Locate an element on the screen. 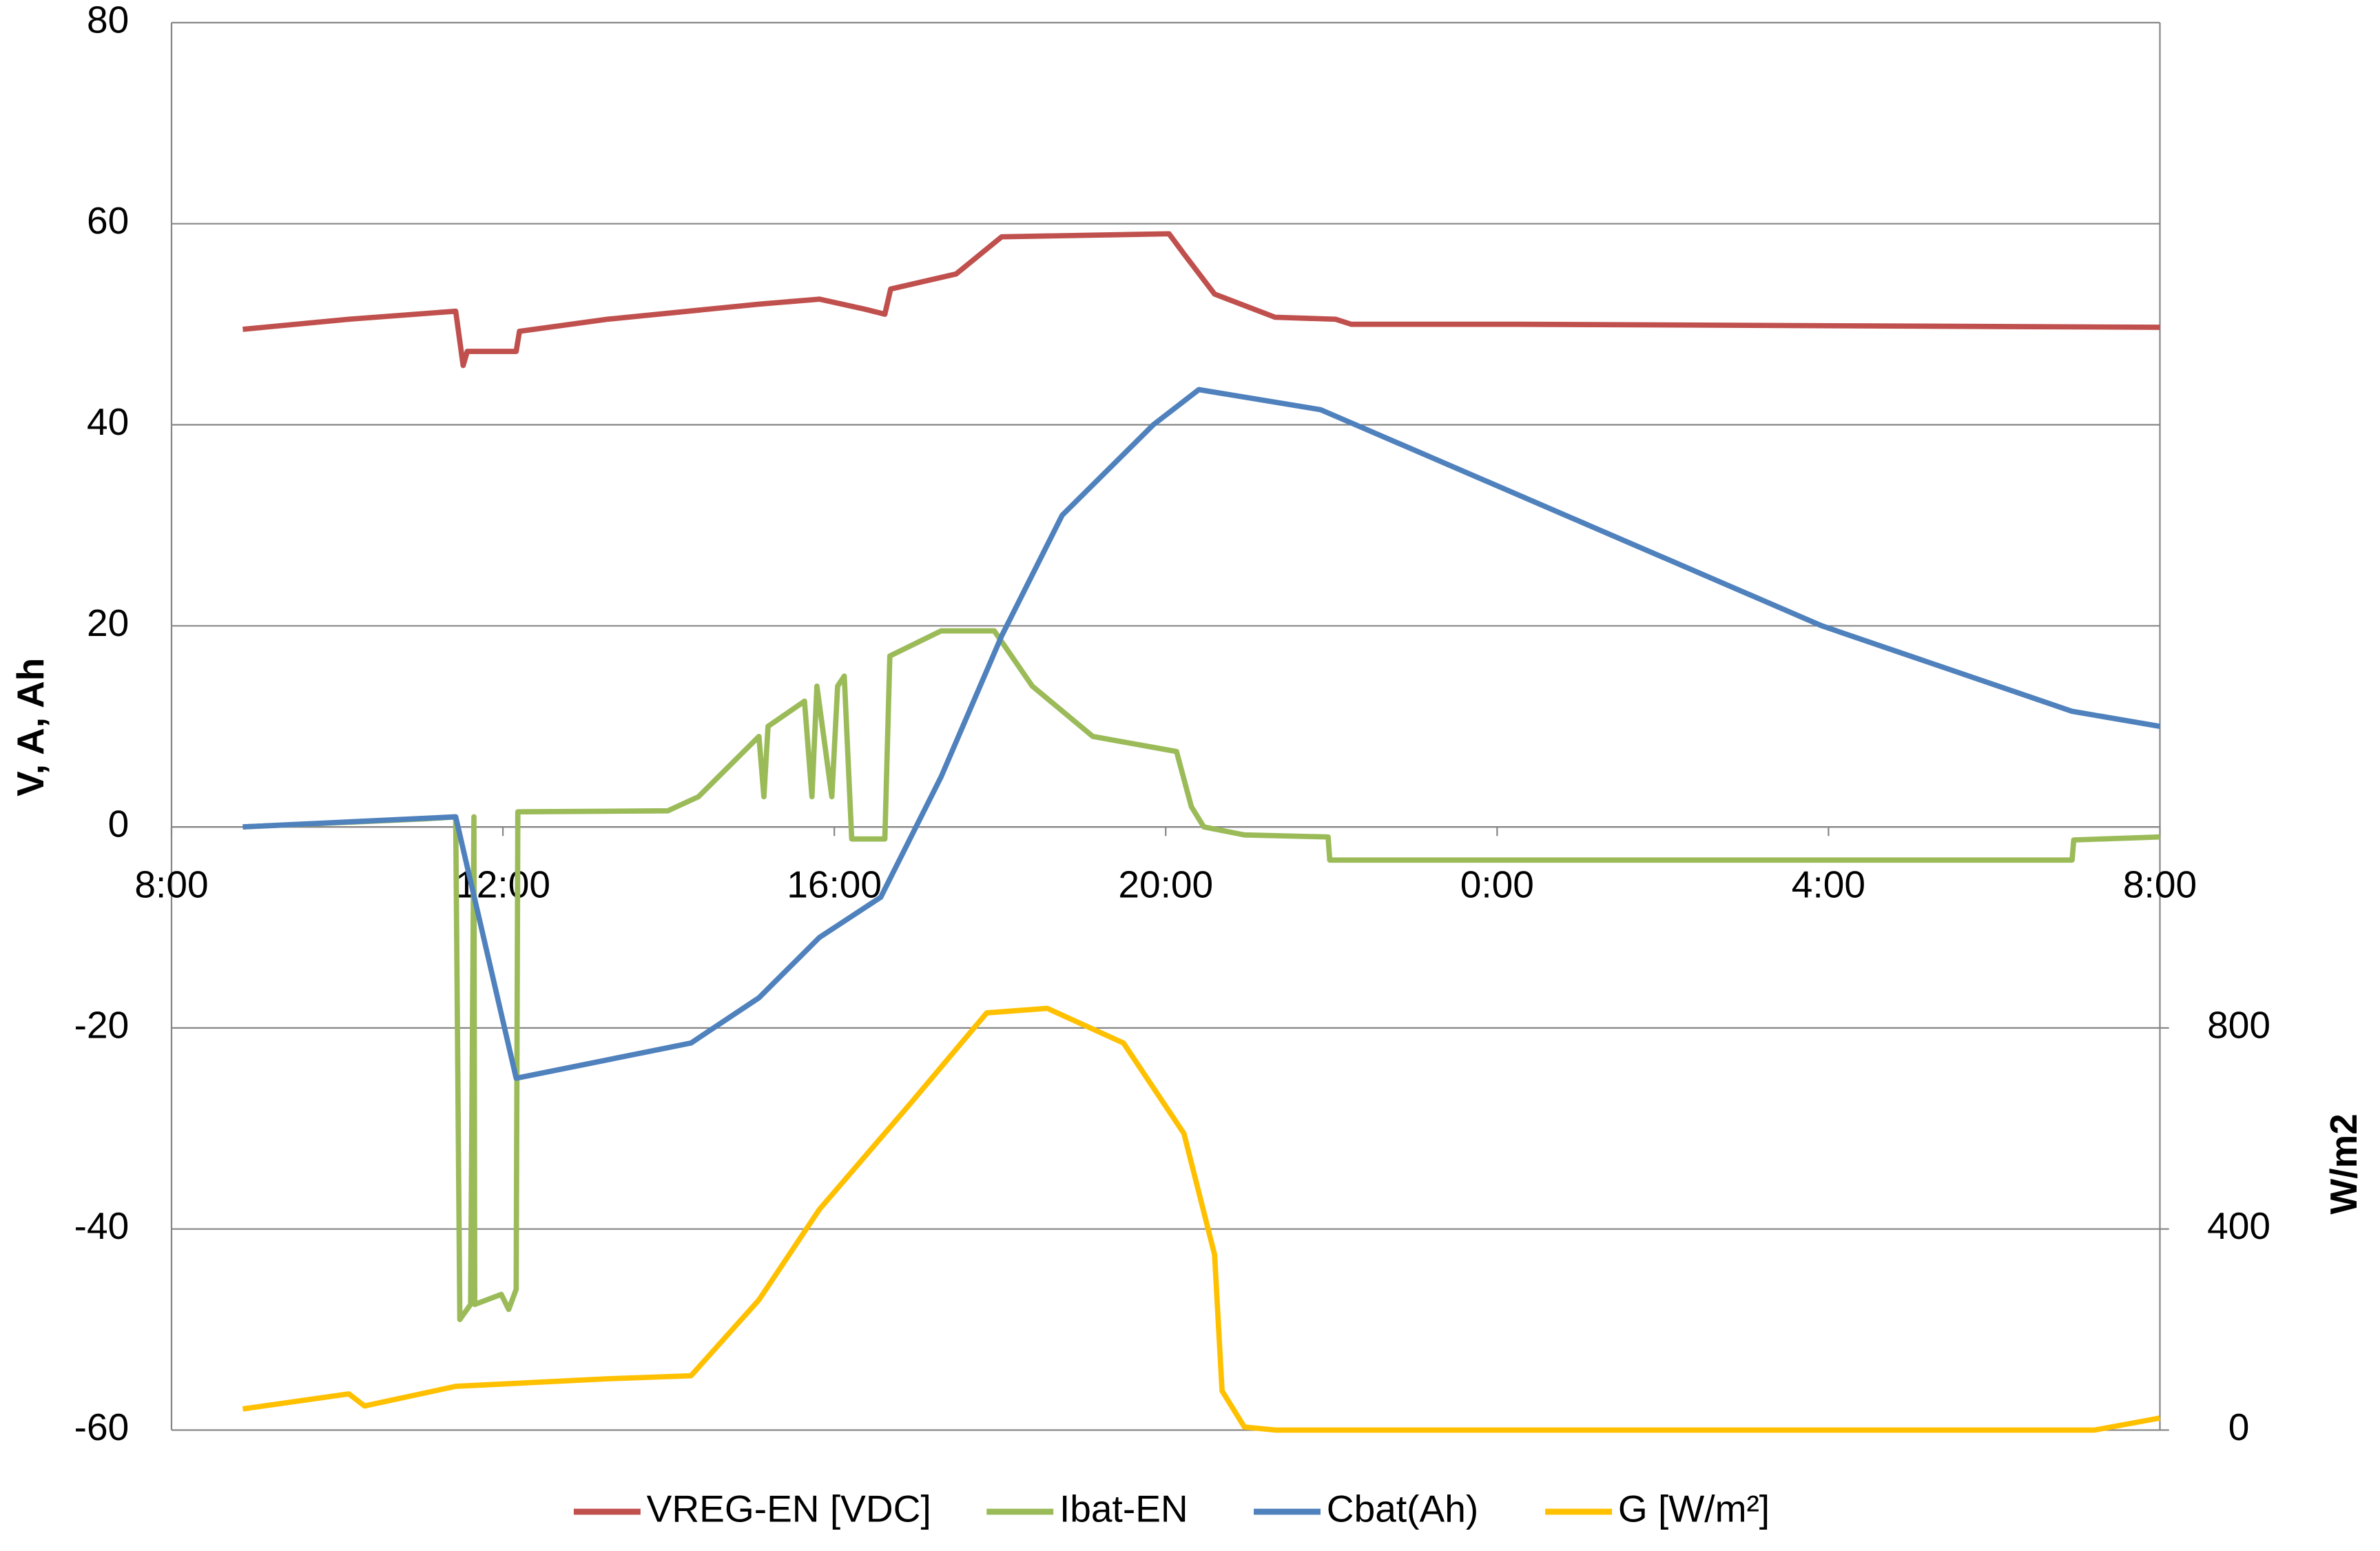  x-tick-label: 20:00 is located at coordinates (1165, 884).